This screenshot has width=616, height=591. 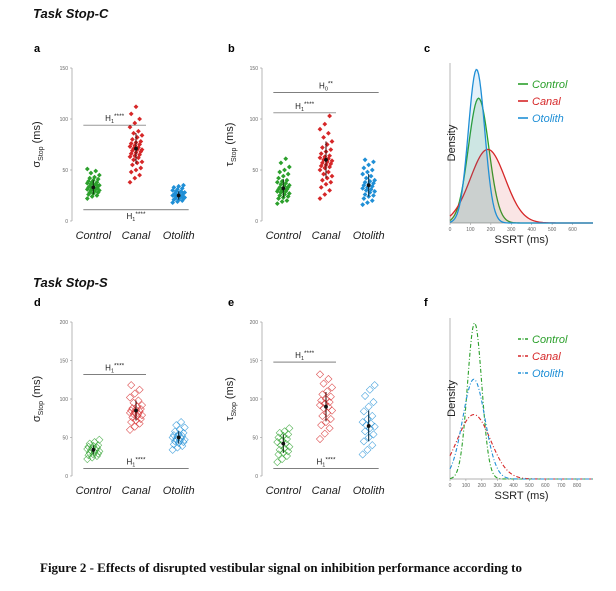 I want to click on panel-letter: e, so click(x=231, y=303).